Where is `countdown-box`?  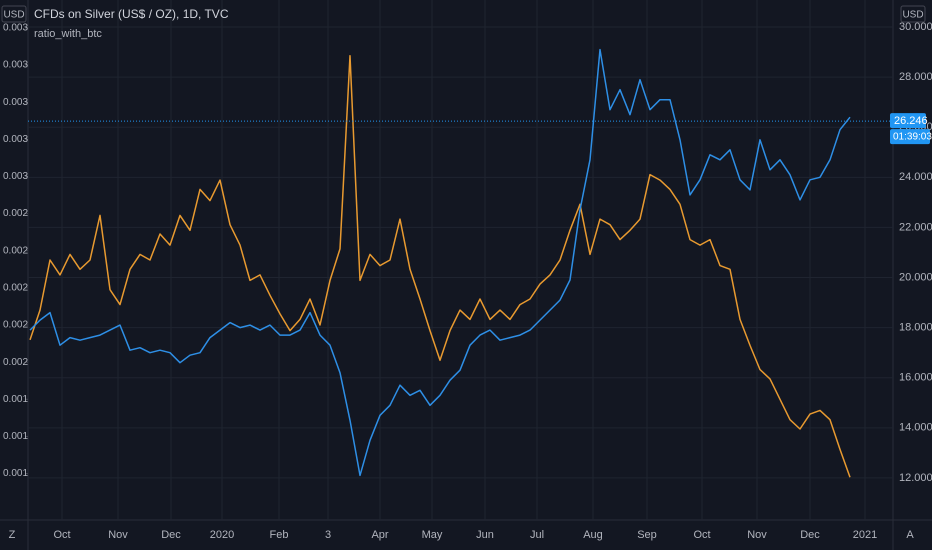
countdown-box is located at coordinates (910, 137).